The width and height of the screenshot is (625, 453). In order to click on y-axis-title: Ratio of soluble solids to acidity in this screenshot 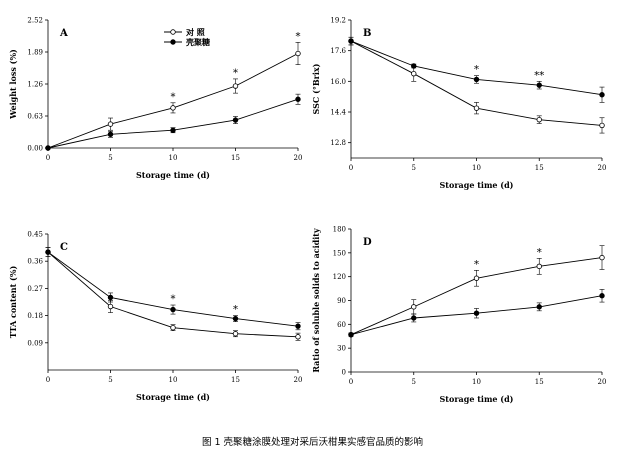, I will do `click(316, 300)`.